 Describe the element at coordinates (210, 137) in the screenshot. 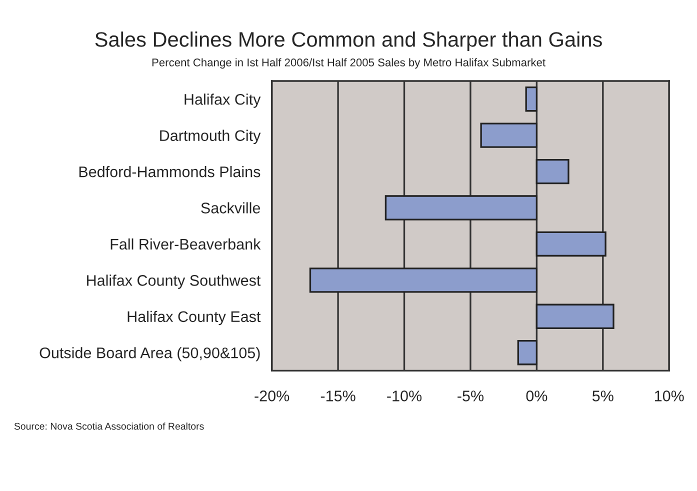

I see `y-tick-label: Dartmouth City` at that location.